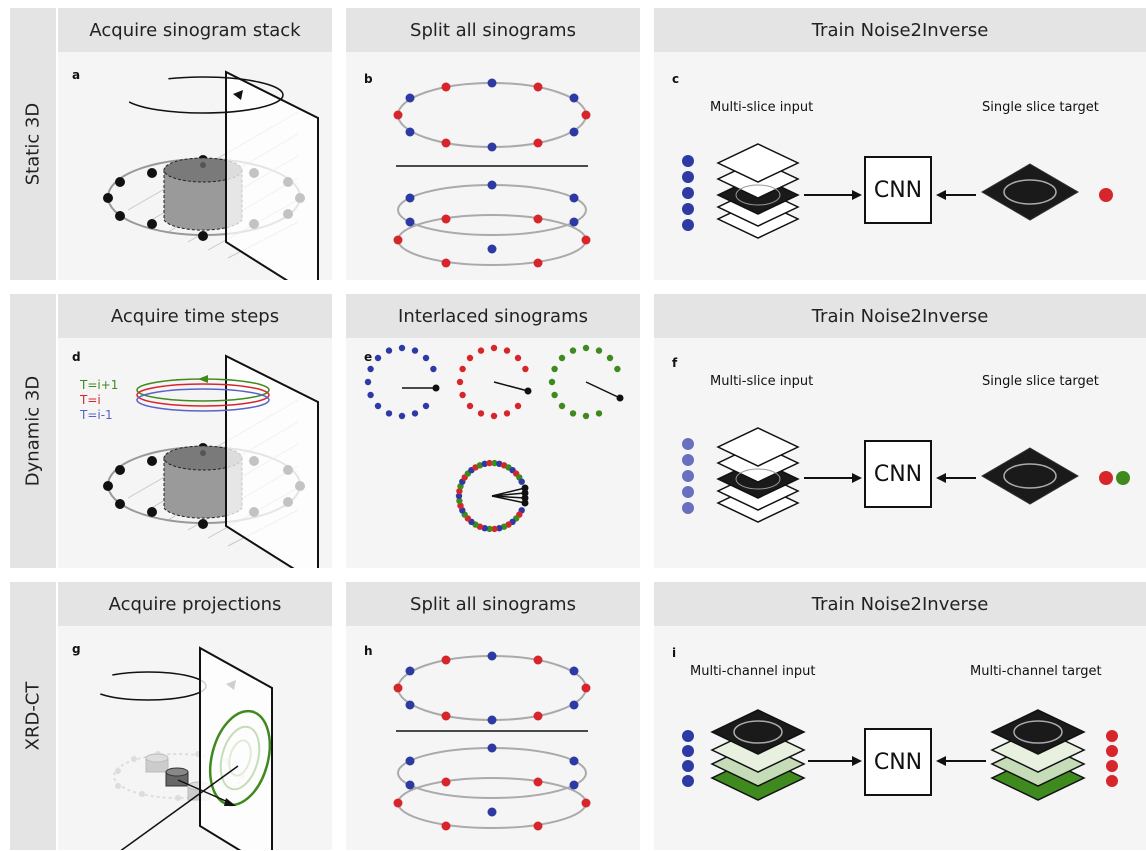 The image size is (1146, 851). What do you see at coordinates (492, 173) in the screenshot?
I see `split-sinograms-diagram` at bounding box center [492, 173].